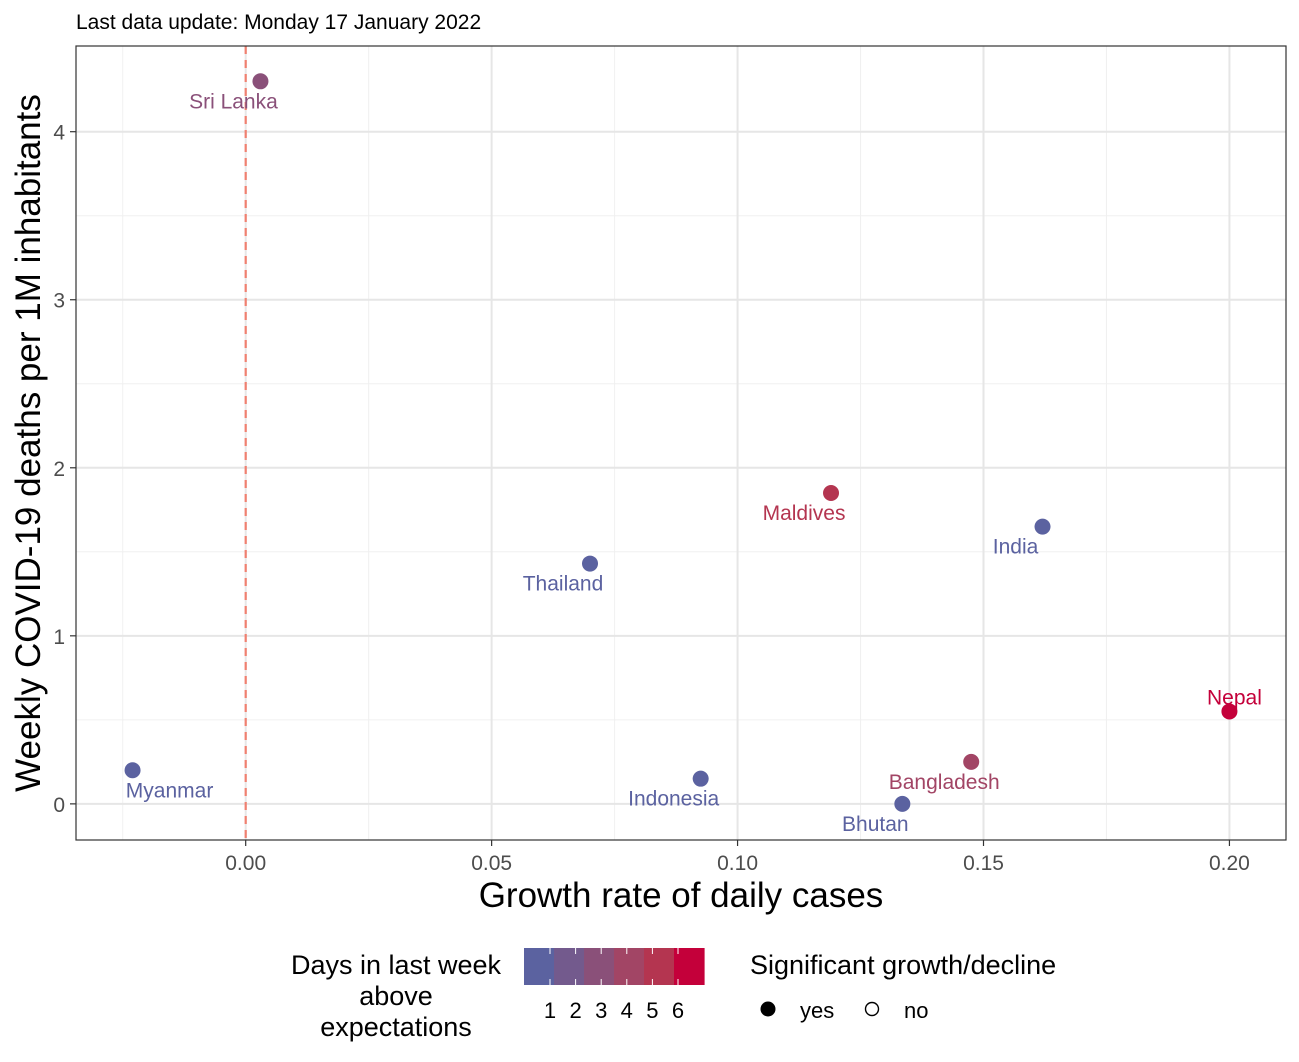 This screenshot has height=1062, width=1299. I want to click on data-point-bangladesh, so click(971, 761).